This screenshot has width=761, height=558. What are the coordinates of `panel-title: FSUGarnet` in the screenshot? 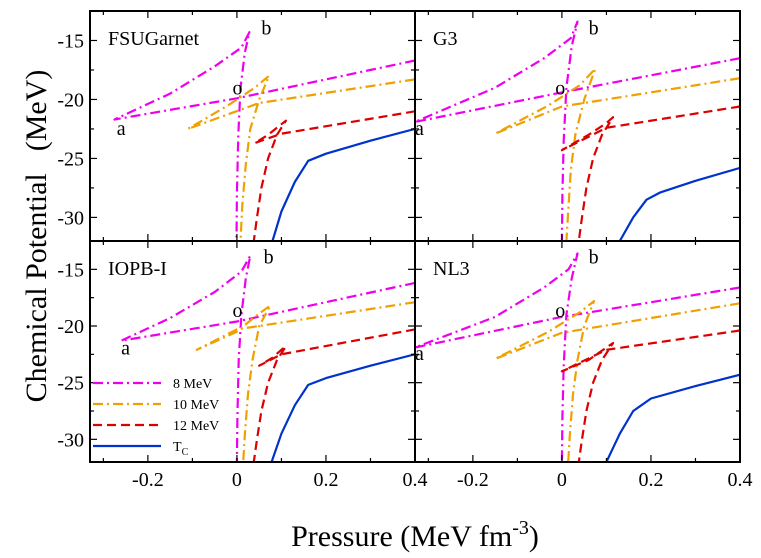 It's located at (154, 39).